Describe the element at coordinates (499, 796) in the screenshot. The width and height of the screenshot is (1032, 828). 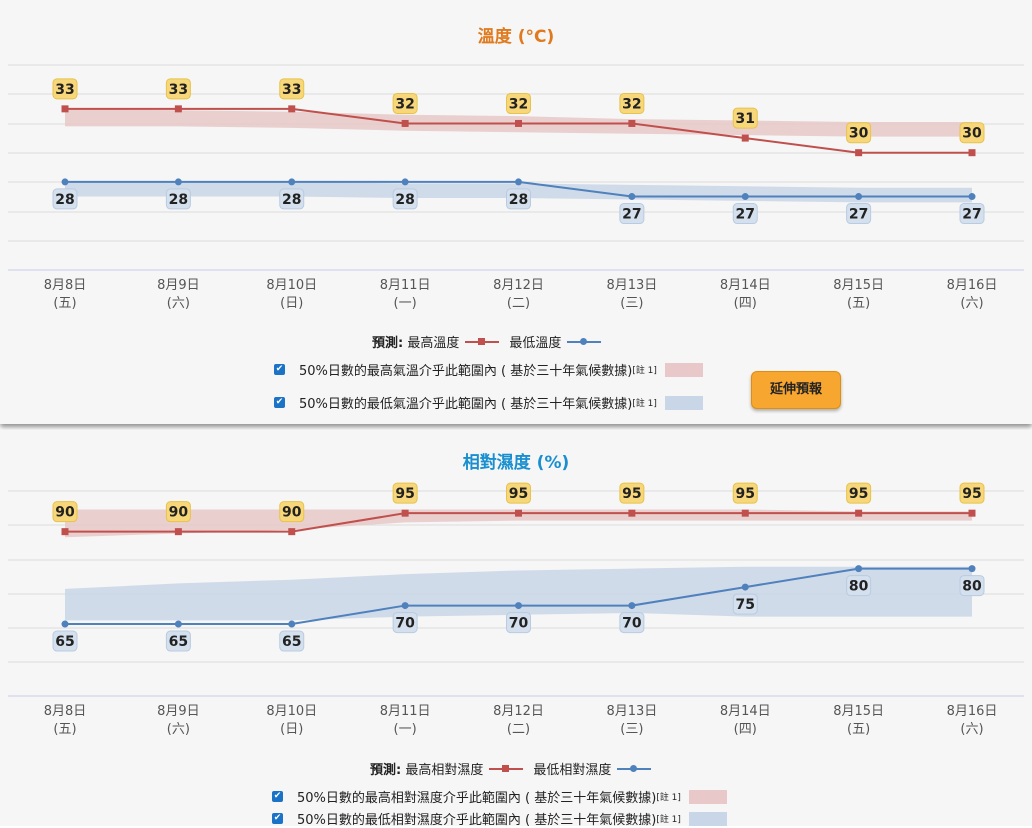
I see `max-humidity-band-legend: ✔ 50%日數的最高相對濕度介乎此範圍內 ( 基於三十年氣候數據) [註 1]` at that location.